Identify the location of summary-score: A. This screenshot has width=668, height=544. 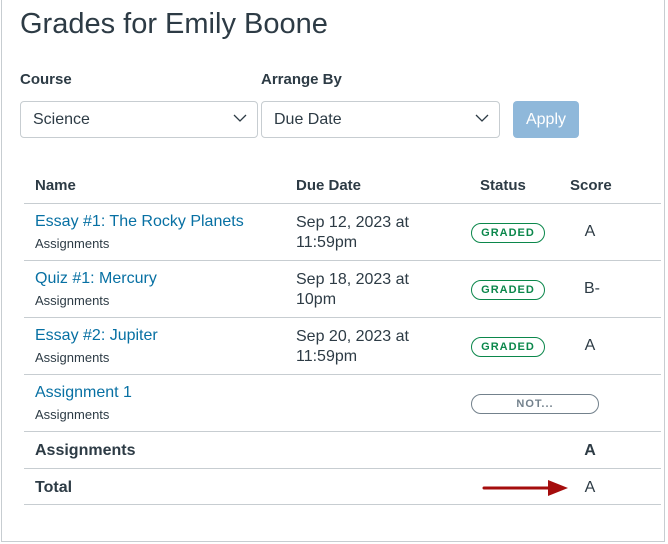
(590, 450).